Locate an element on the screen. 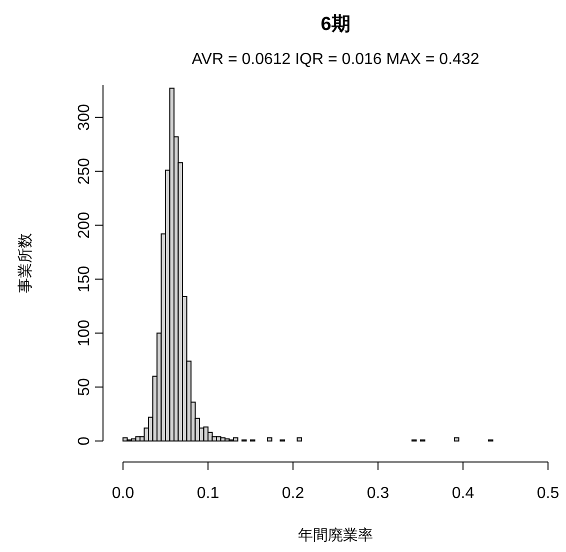 The image size is (566, 552). x-tick-label: 0.0 is located at coordinates (123, 493).